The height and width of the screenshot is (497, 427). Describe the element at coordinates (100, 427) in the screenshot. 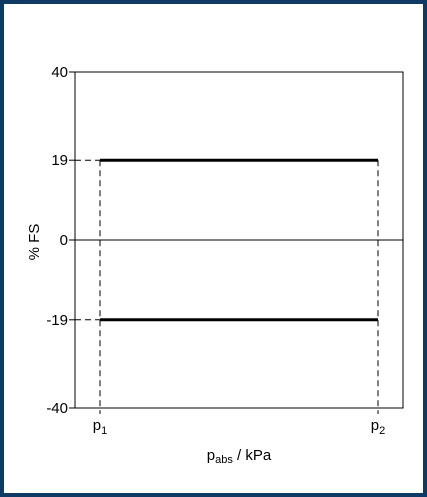

I see `x-tick-label: p1` at that location.